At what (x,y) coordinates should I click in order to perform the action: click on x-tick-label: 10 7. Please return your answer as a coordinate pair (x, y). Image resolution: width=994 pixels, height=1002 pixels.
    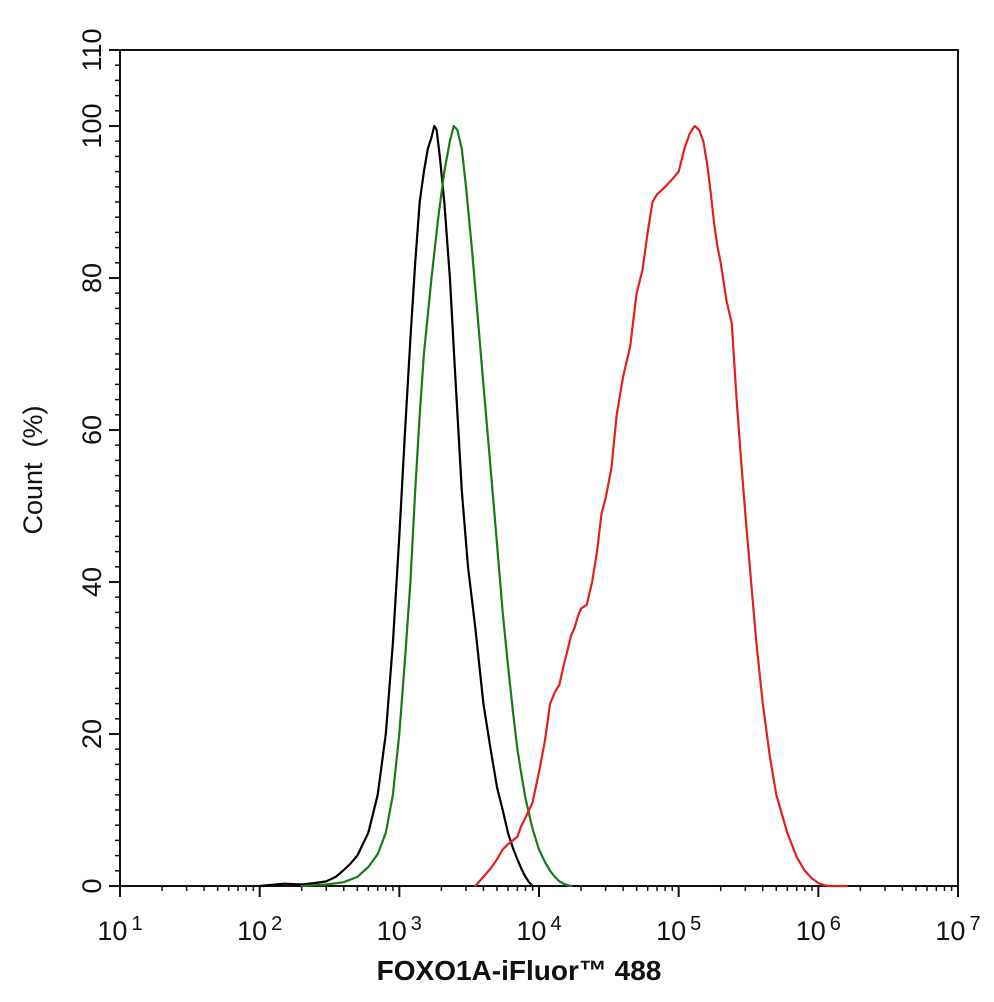
    Looking at the image, I should click on (957, 929).